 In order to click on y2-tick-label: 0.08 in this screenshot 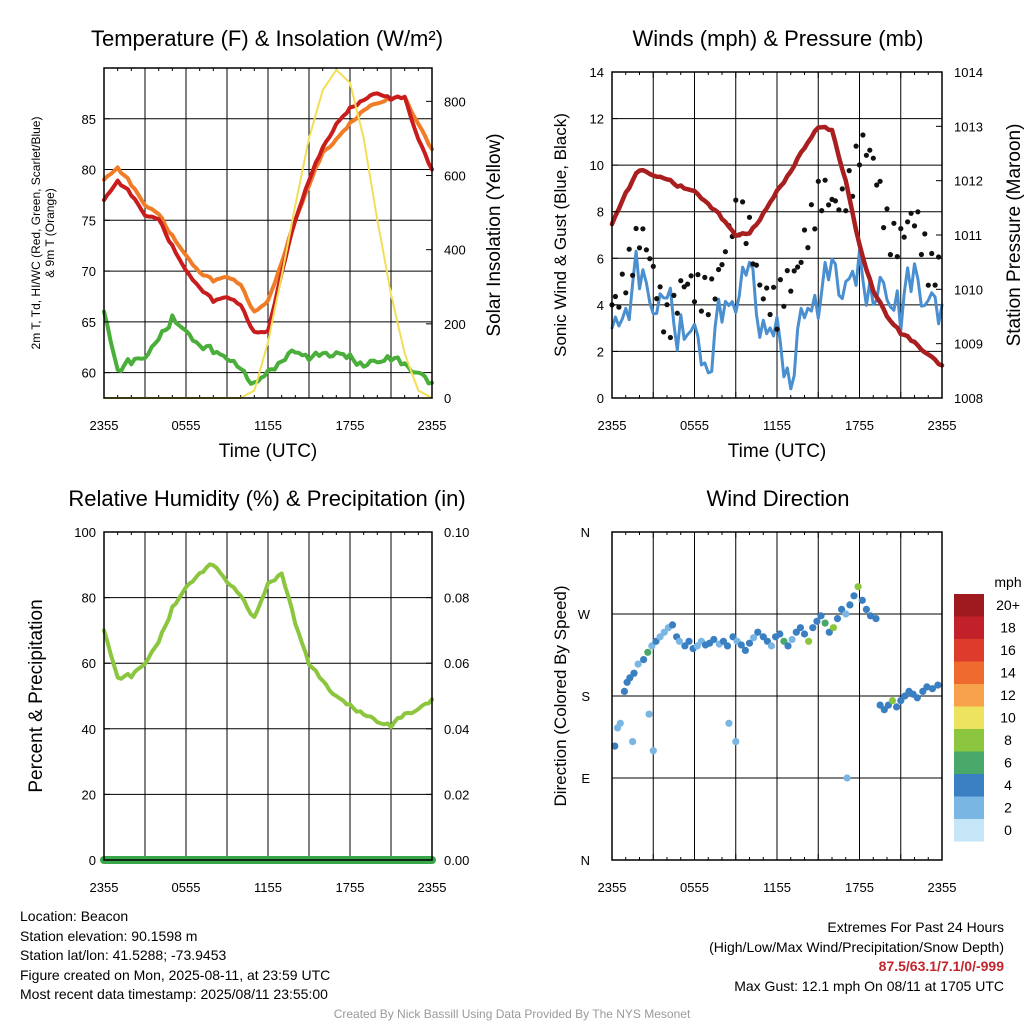, I will do `click(456, 598)`.